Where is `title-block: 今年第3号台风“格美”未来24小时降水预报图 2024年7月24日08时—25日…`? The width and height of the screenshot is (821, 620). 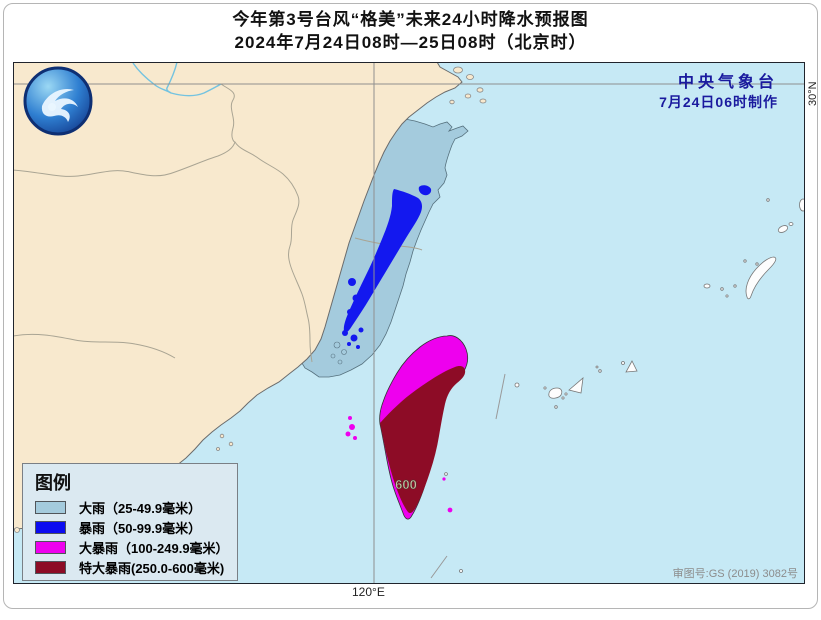 title-block: 今年第3号台风“格美”未来24小时降水预报图 2024年7月24日08时—25日… is located at coordinates (410, 31).